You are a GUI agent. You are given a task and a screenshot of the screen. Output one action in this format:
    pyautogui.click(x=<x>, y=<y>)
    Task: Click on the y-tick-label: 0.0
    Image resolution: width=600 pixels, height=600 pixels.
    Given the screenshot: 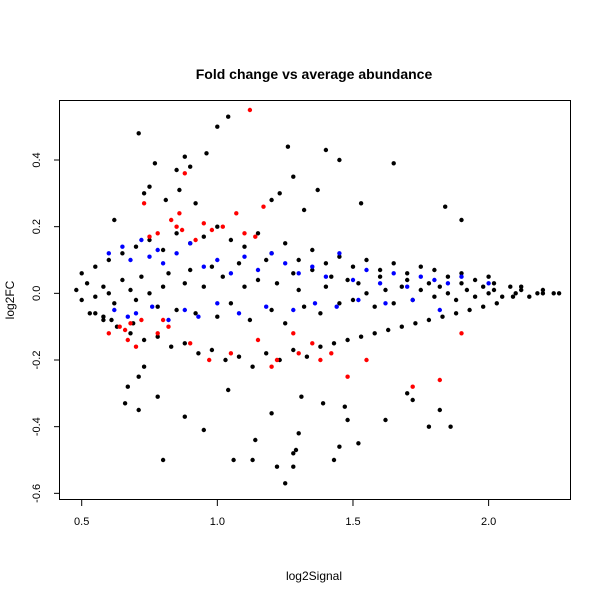 What is the action you would take?
    pyautogui.click(x=37, y=293)
    